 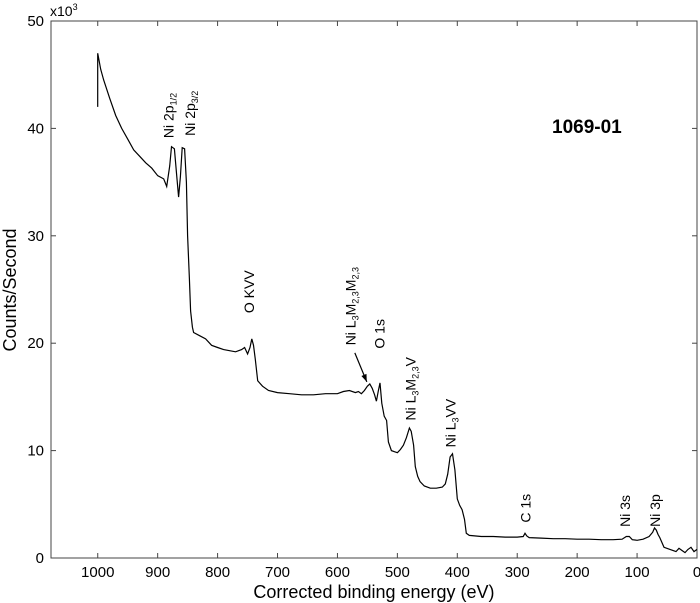 I want to click on peak-label-text: C 1s, so click(x=526, y=508).